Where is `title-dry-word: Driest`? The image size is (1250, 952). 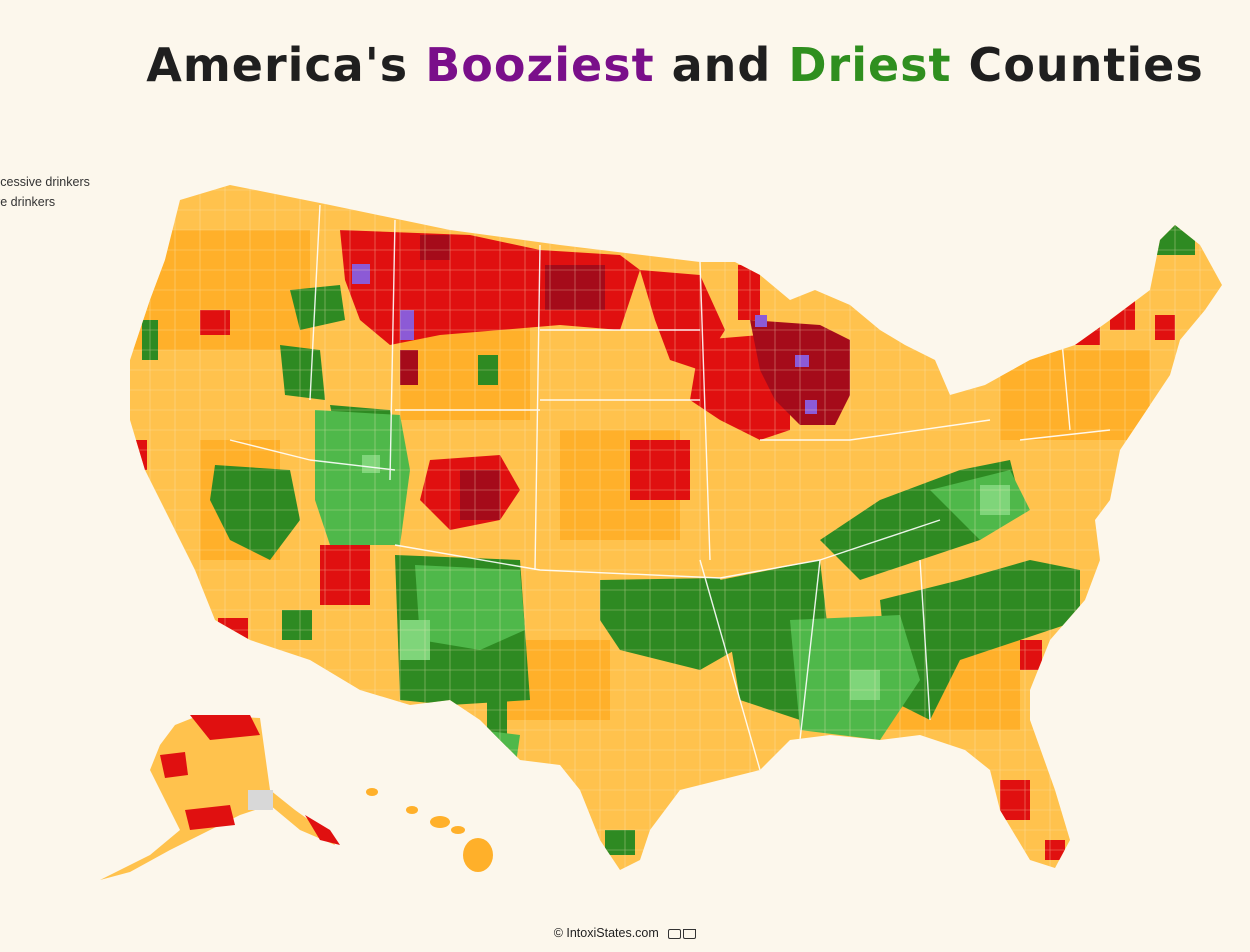
title-dry-word: Driest is located at coordinates (870, 65).